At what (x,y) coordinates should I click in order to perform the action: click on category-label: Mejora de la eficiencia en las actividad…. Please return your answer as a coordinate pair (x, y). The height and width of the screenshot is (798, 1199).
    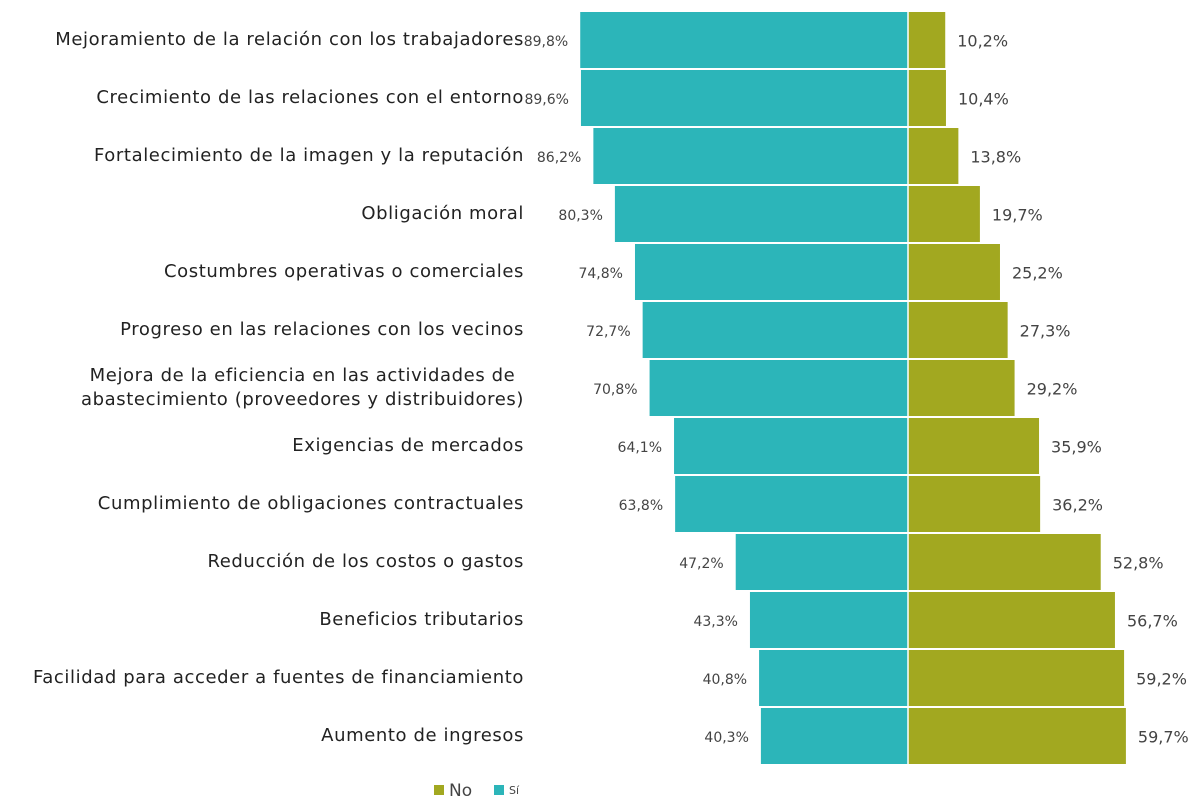
    Looking at the image, I should click on (302, 387).